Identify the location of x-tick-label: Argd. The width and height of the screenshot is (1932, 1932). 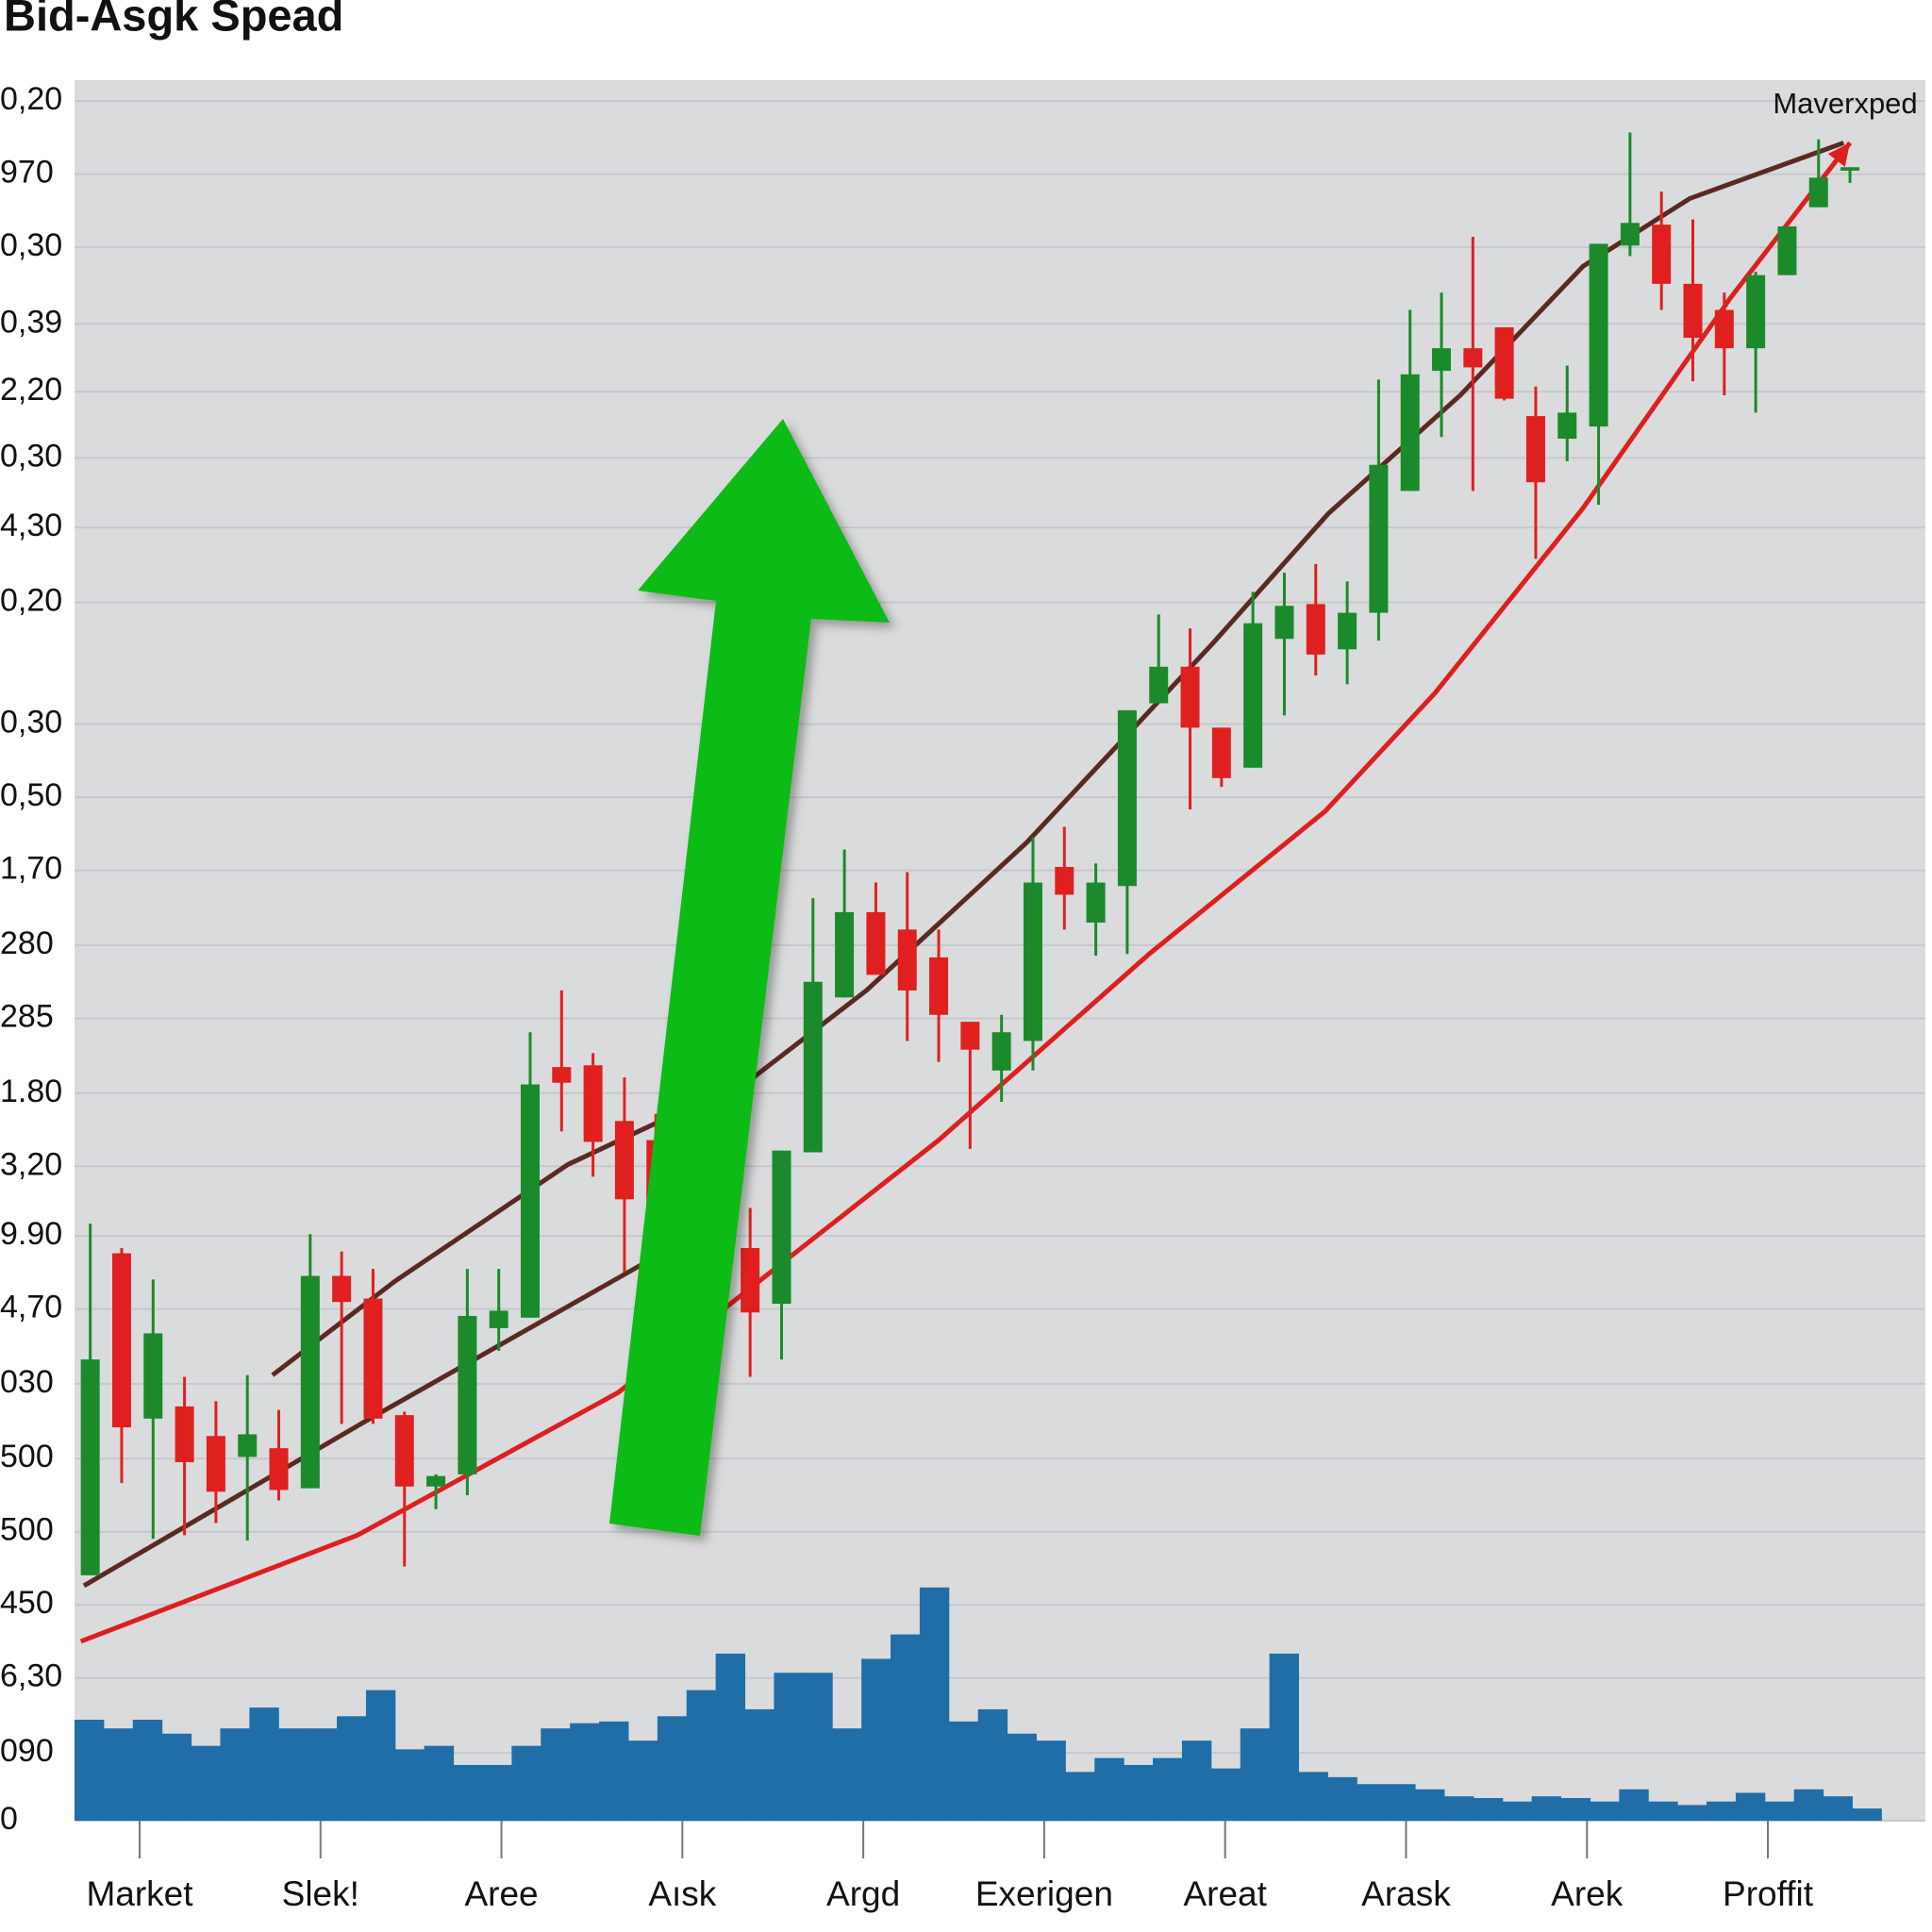
(863, 1893).